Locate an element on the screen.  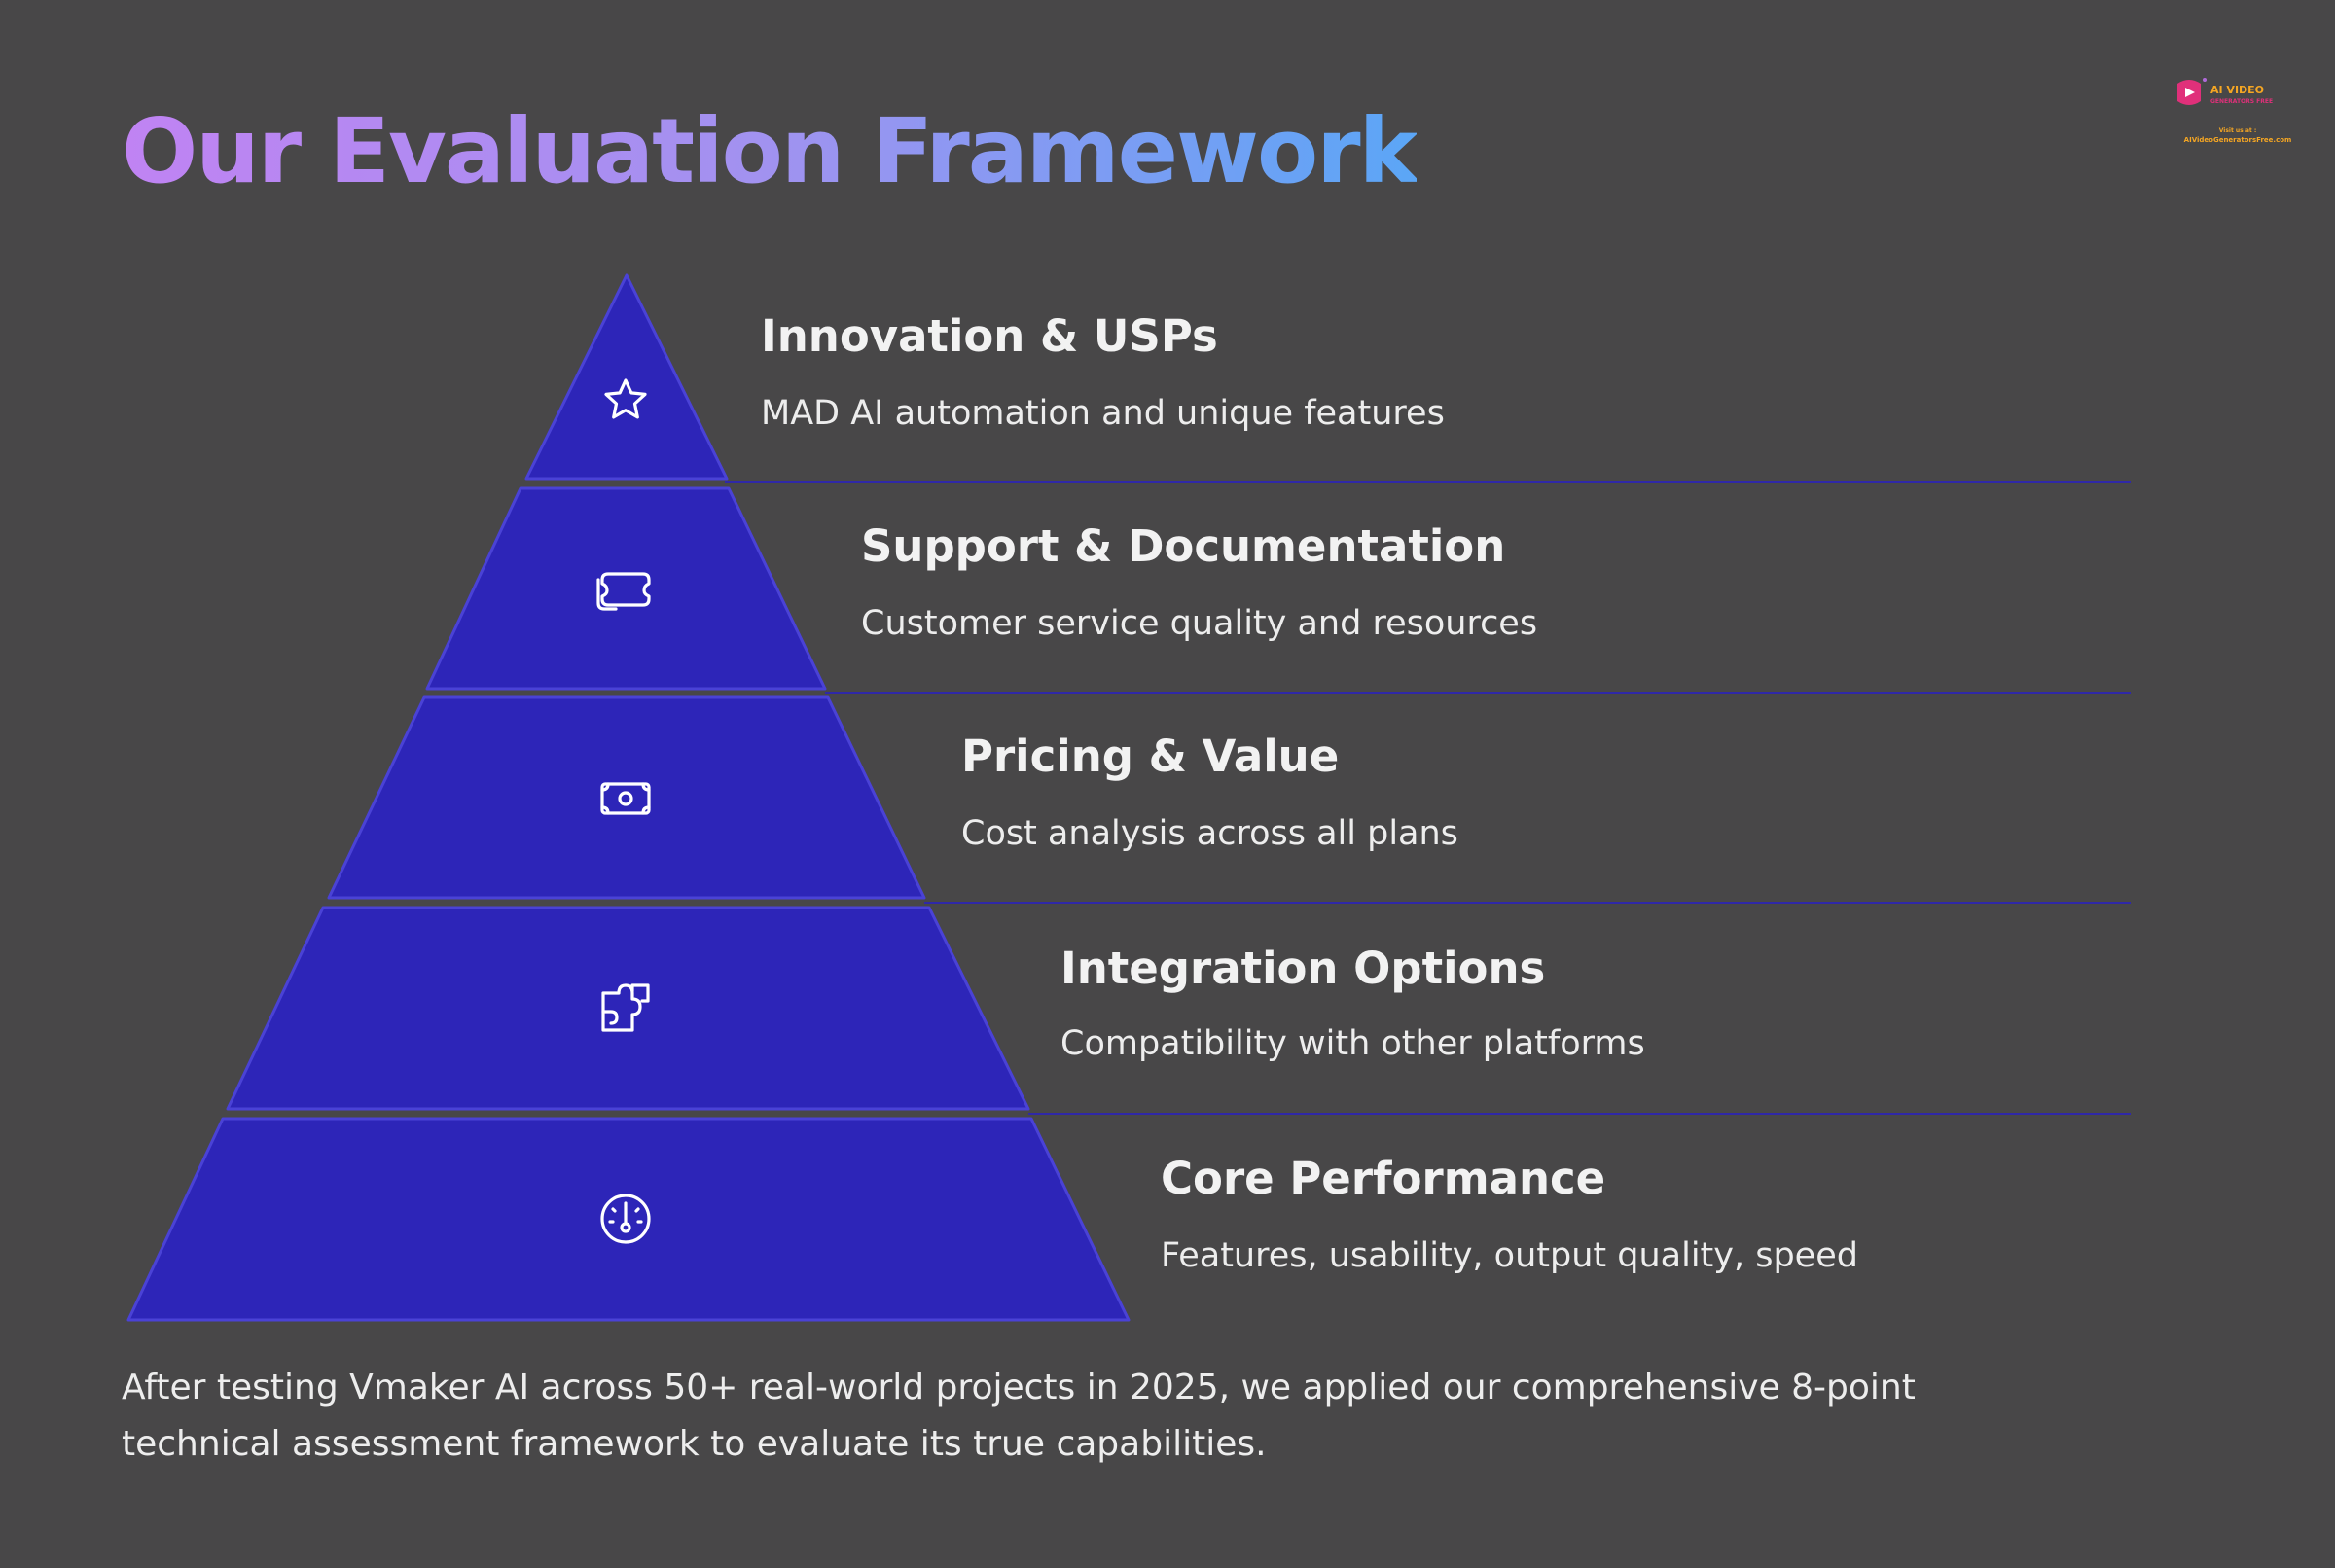
gauge-icon is located at coordinates (625, 1219).